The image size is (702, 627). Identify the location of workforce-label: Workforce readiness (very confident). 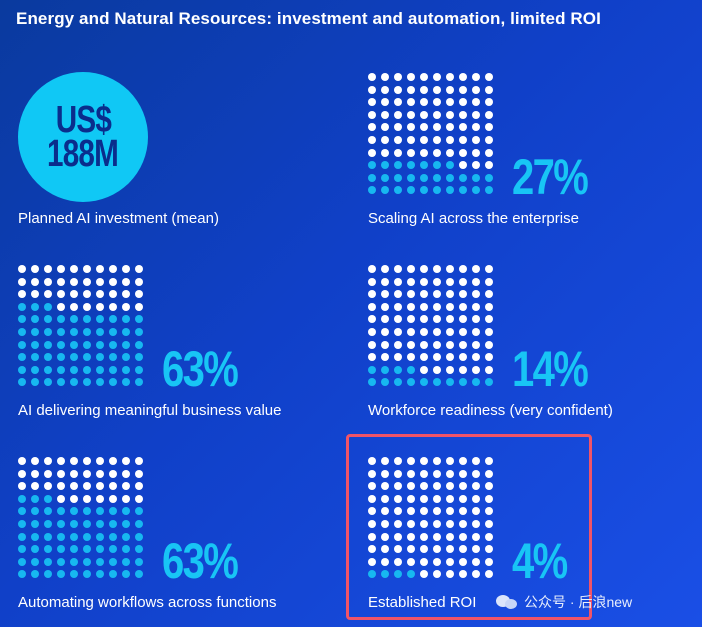
(490, 410).